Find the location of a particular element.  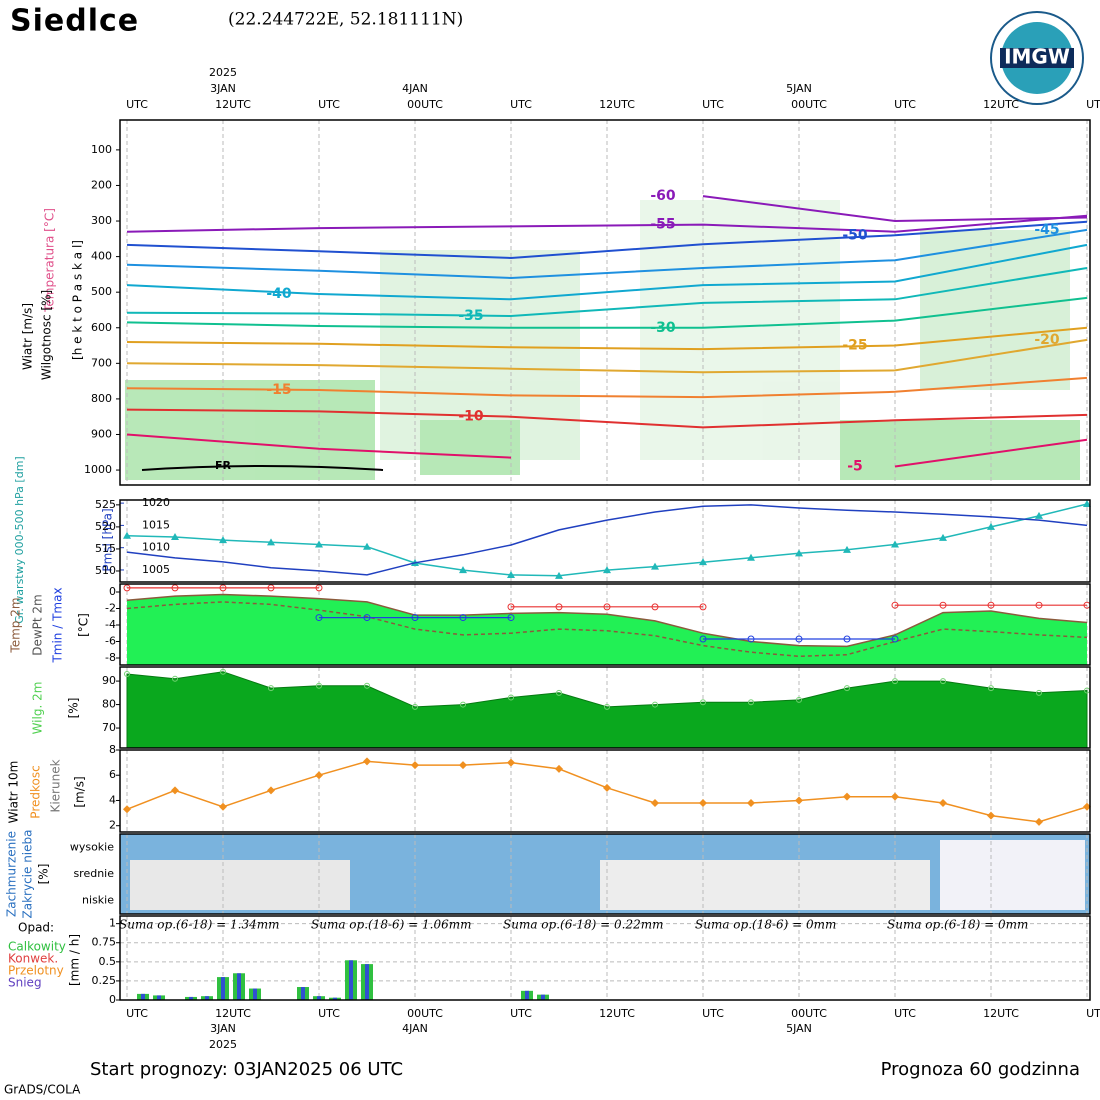

isotherm-label: -55 is located at coordinates (662, 225).